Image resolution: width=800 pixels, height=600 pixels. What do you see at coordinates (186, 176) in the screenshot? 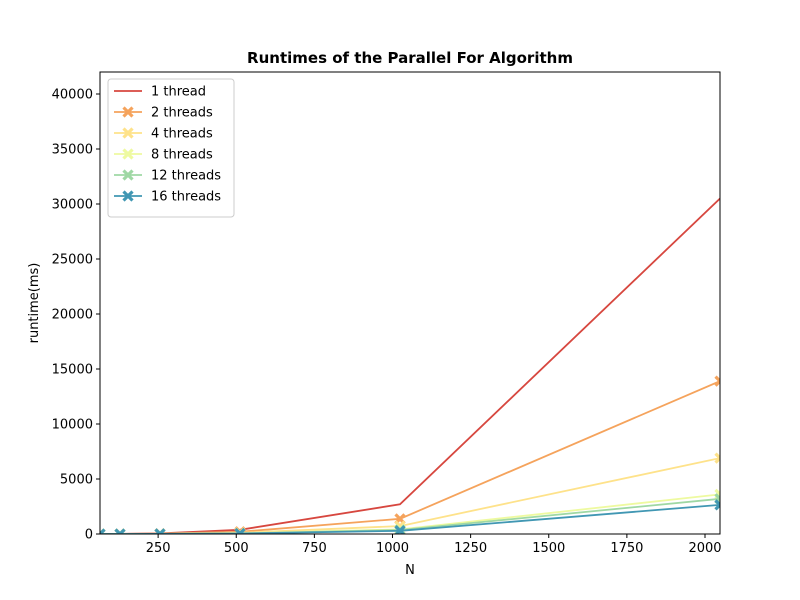
I see `legend-label: 12 threads` at bounding box center [186, 176].